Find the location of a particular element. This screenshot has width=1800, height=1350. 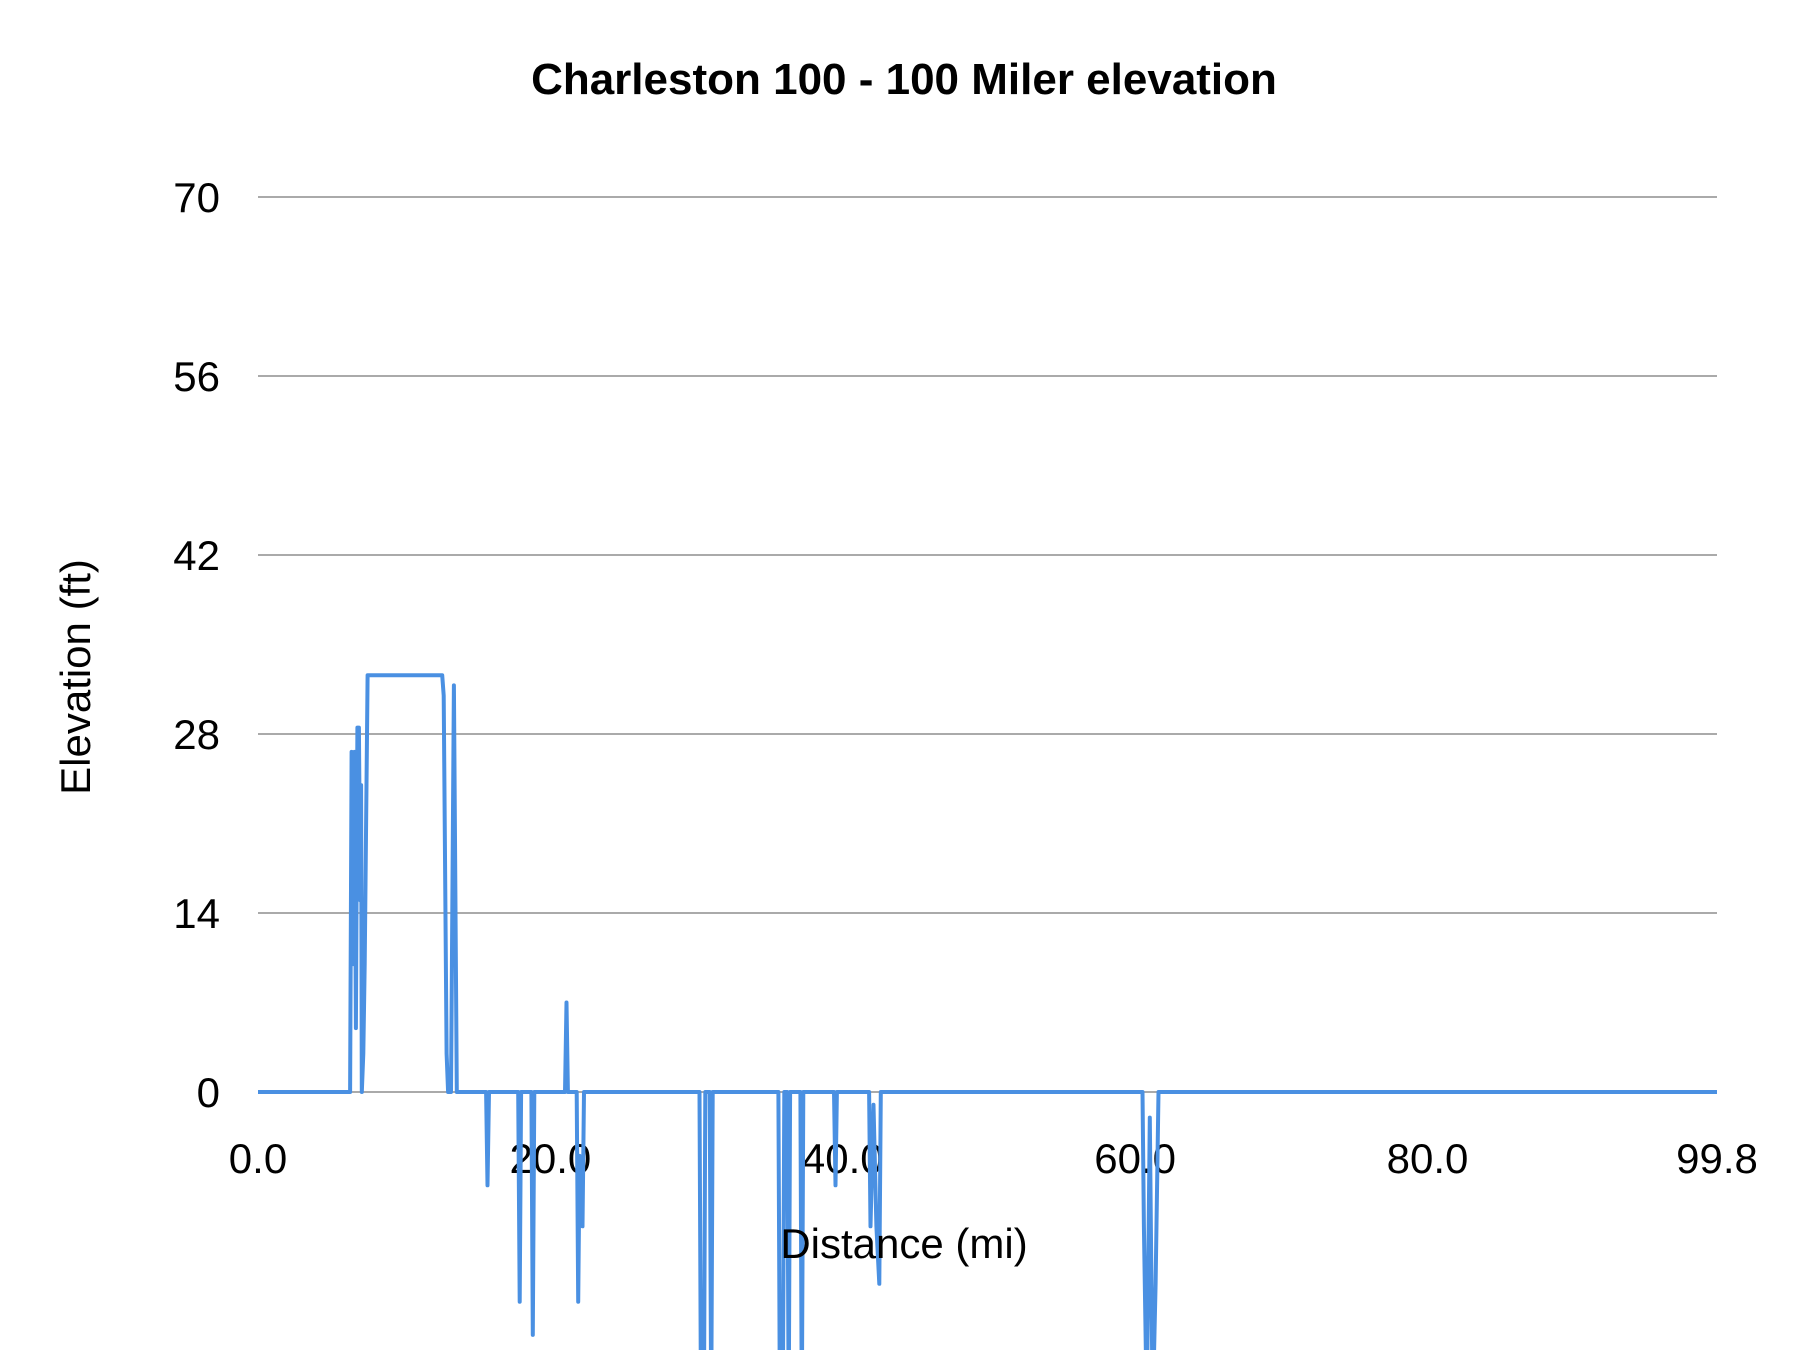

y-axis-label: Elevation (ft) is located at coordinates (75, 677).